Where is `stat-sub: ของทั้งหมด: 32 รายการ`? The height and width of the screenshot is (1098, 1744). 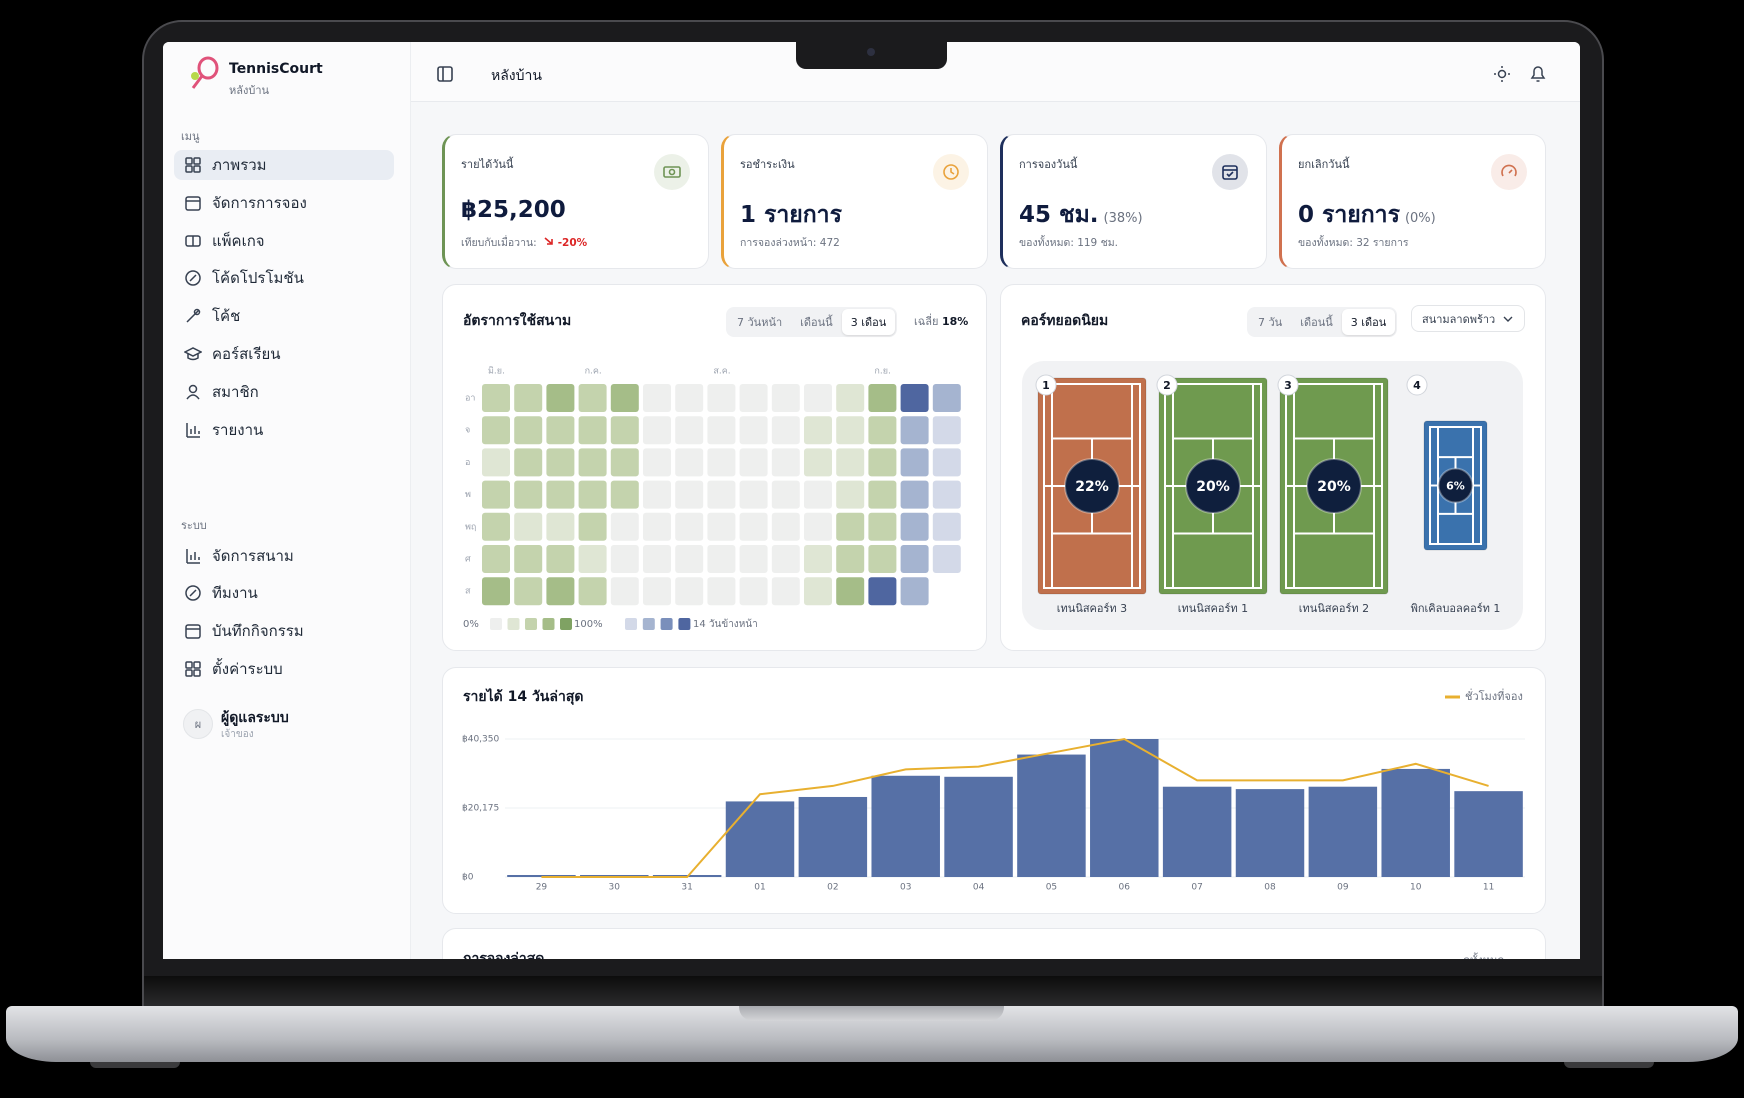
stat-sub: ของทั้งหมด: 32 รายการ is located at coordinates (1353, 242).